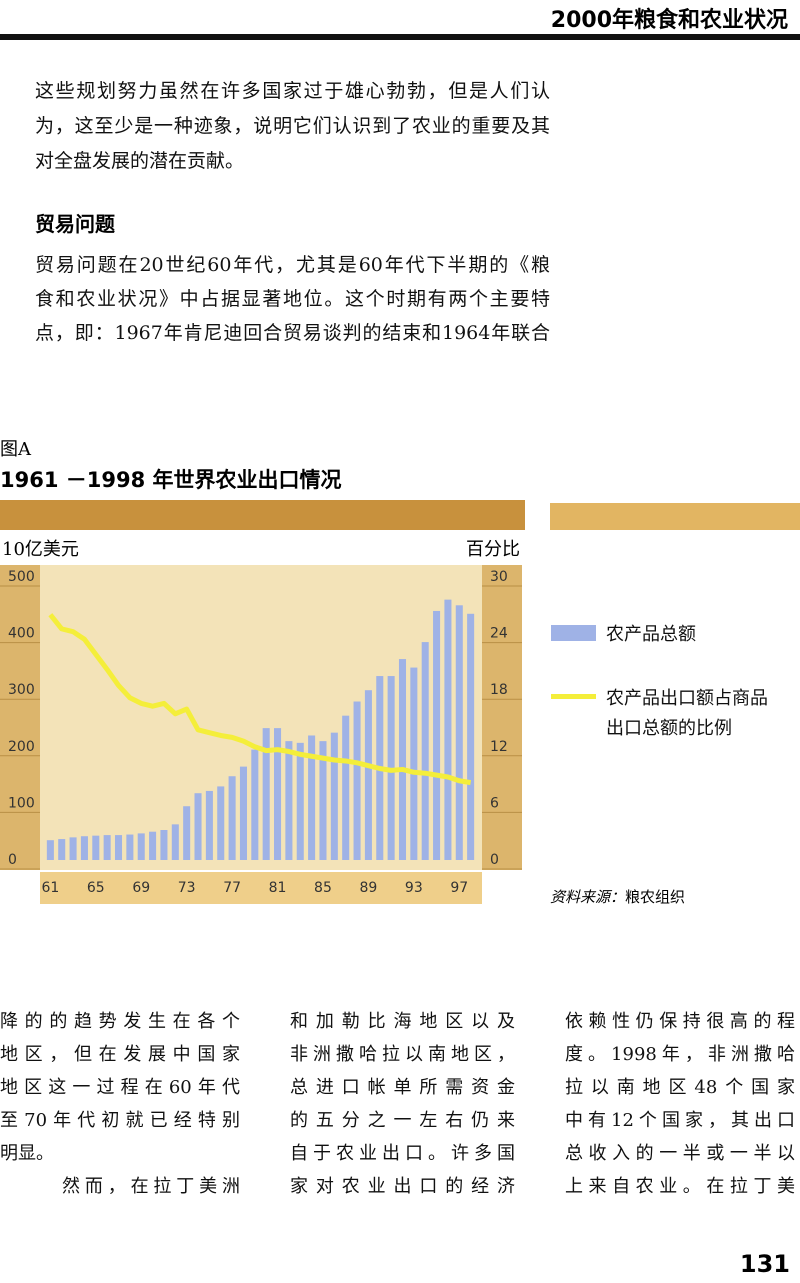 The image size is (800, 1283). I want to click on figure-label: 图A, so click(15, 449).